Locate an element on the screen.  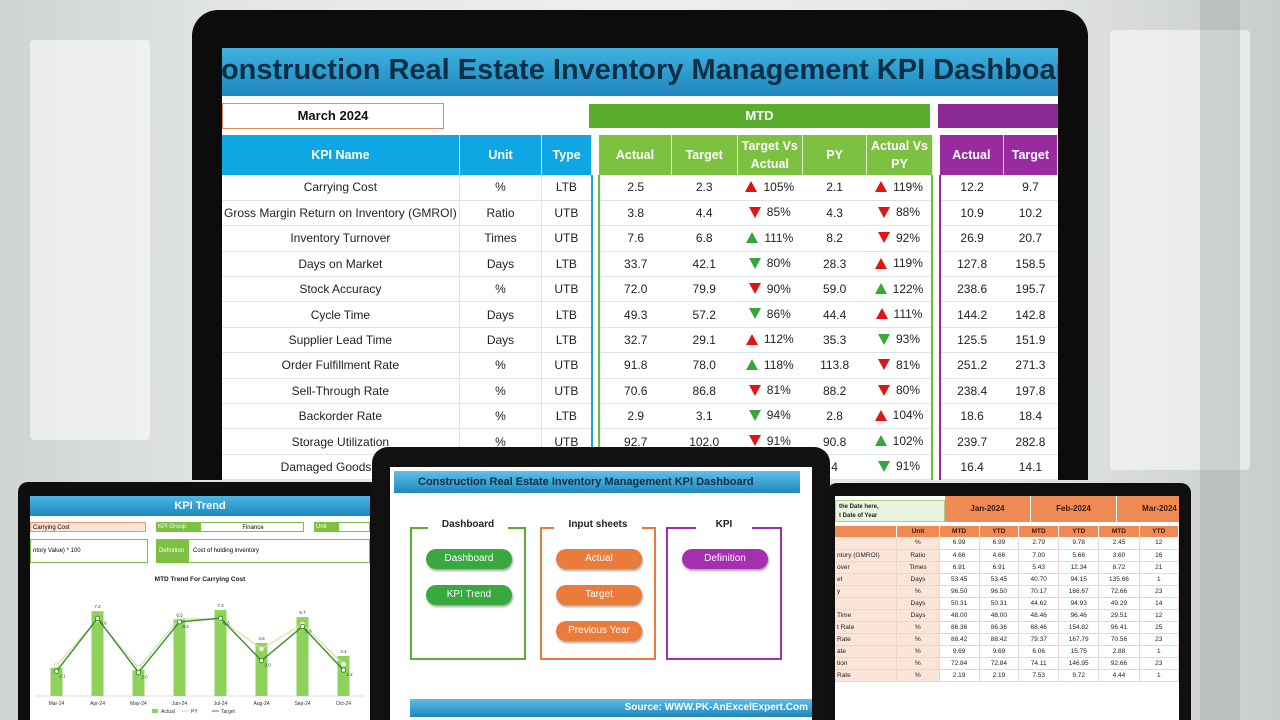
data-sheet-header-cell: Unit is located at coordinates (918, 531).